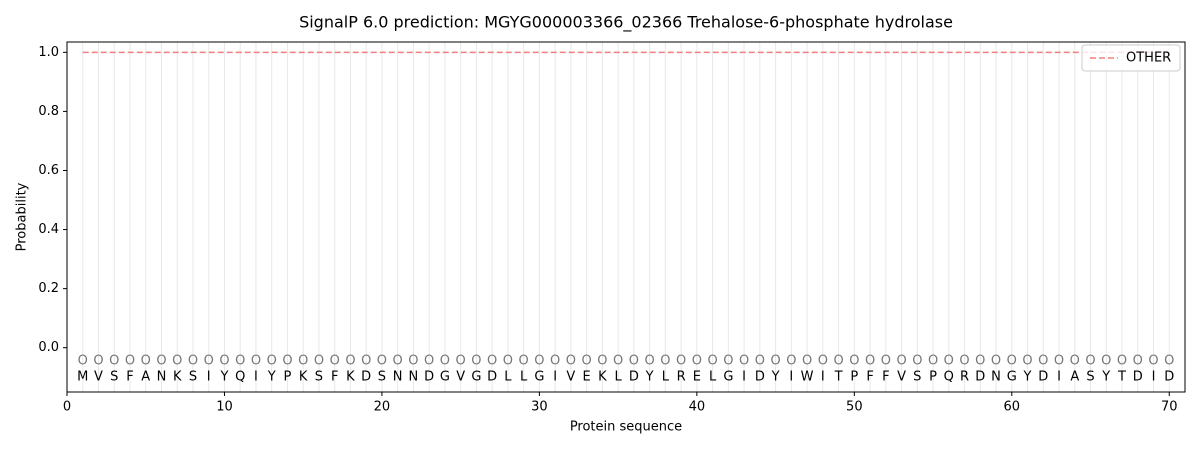 Image resolution: width=1200 pixels, height=454 pixels. Describe the element at coordinates (539, 407) in the screenshot. I see `x-tick-label: 30` at that location.